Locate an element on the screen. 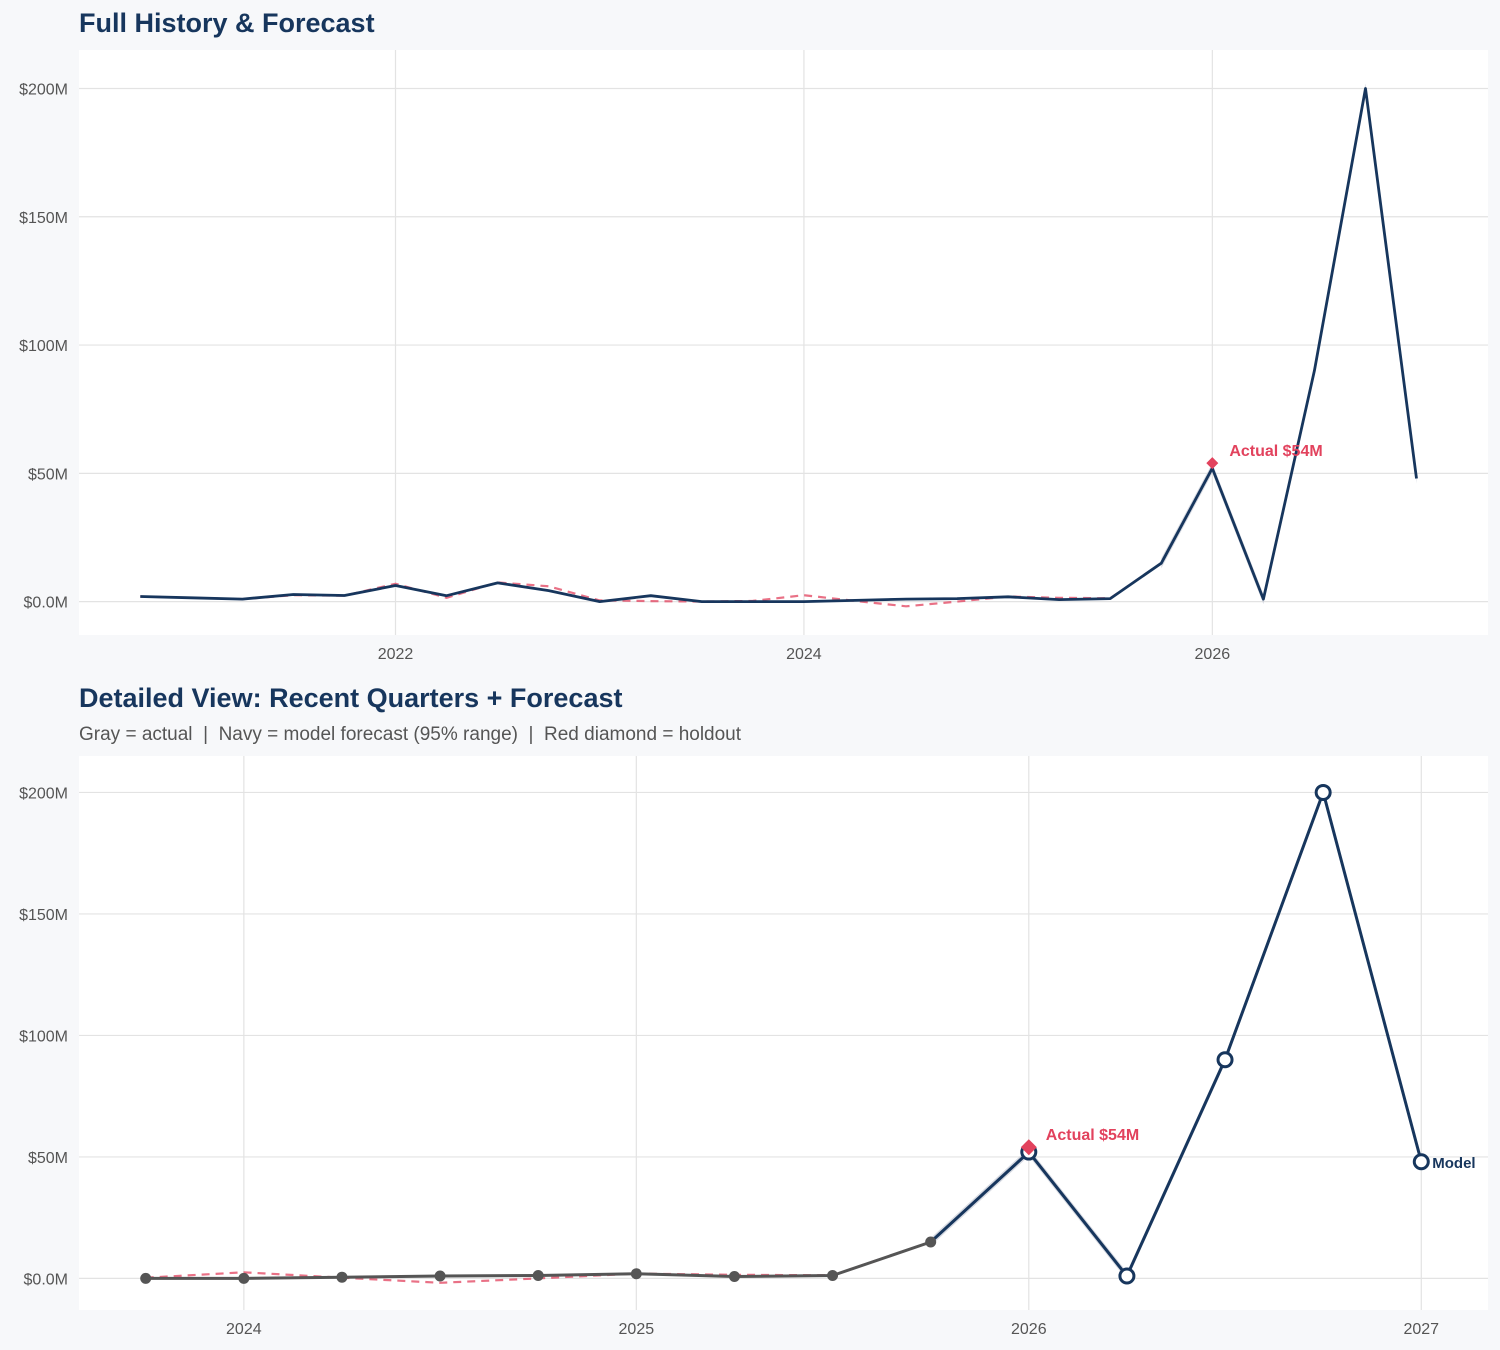  top-x-tick-label: 2026 is located at coordinates (1213, 654).